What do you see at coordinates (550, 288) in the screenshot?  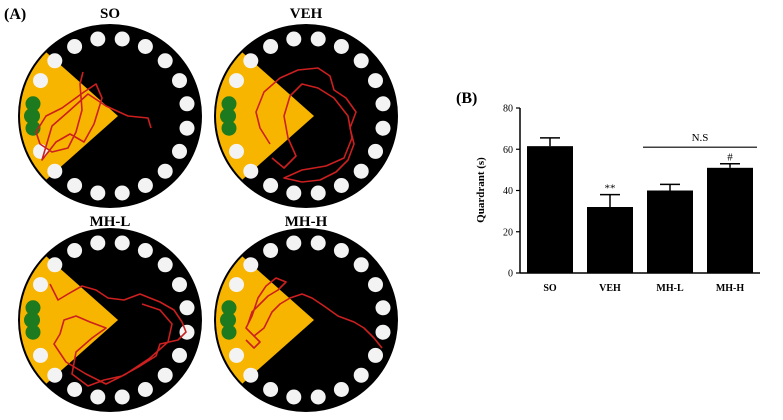 I see `x-tick-label: SO` at bounding box center [550, 288].